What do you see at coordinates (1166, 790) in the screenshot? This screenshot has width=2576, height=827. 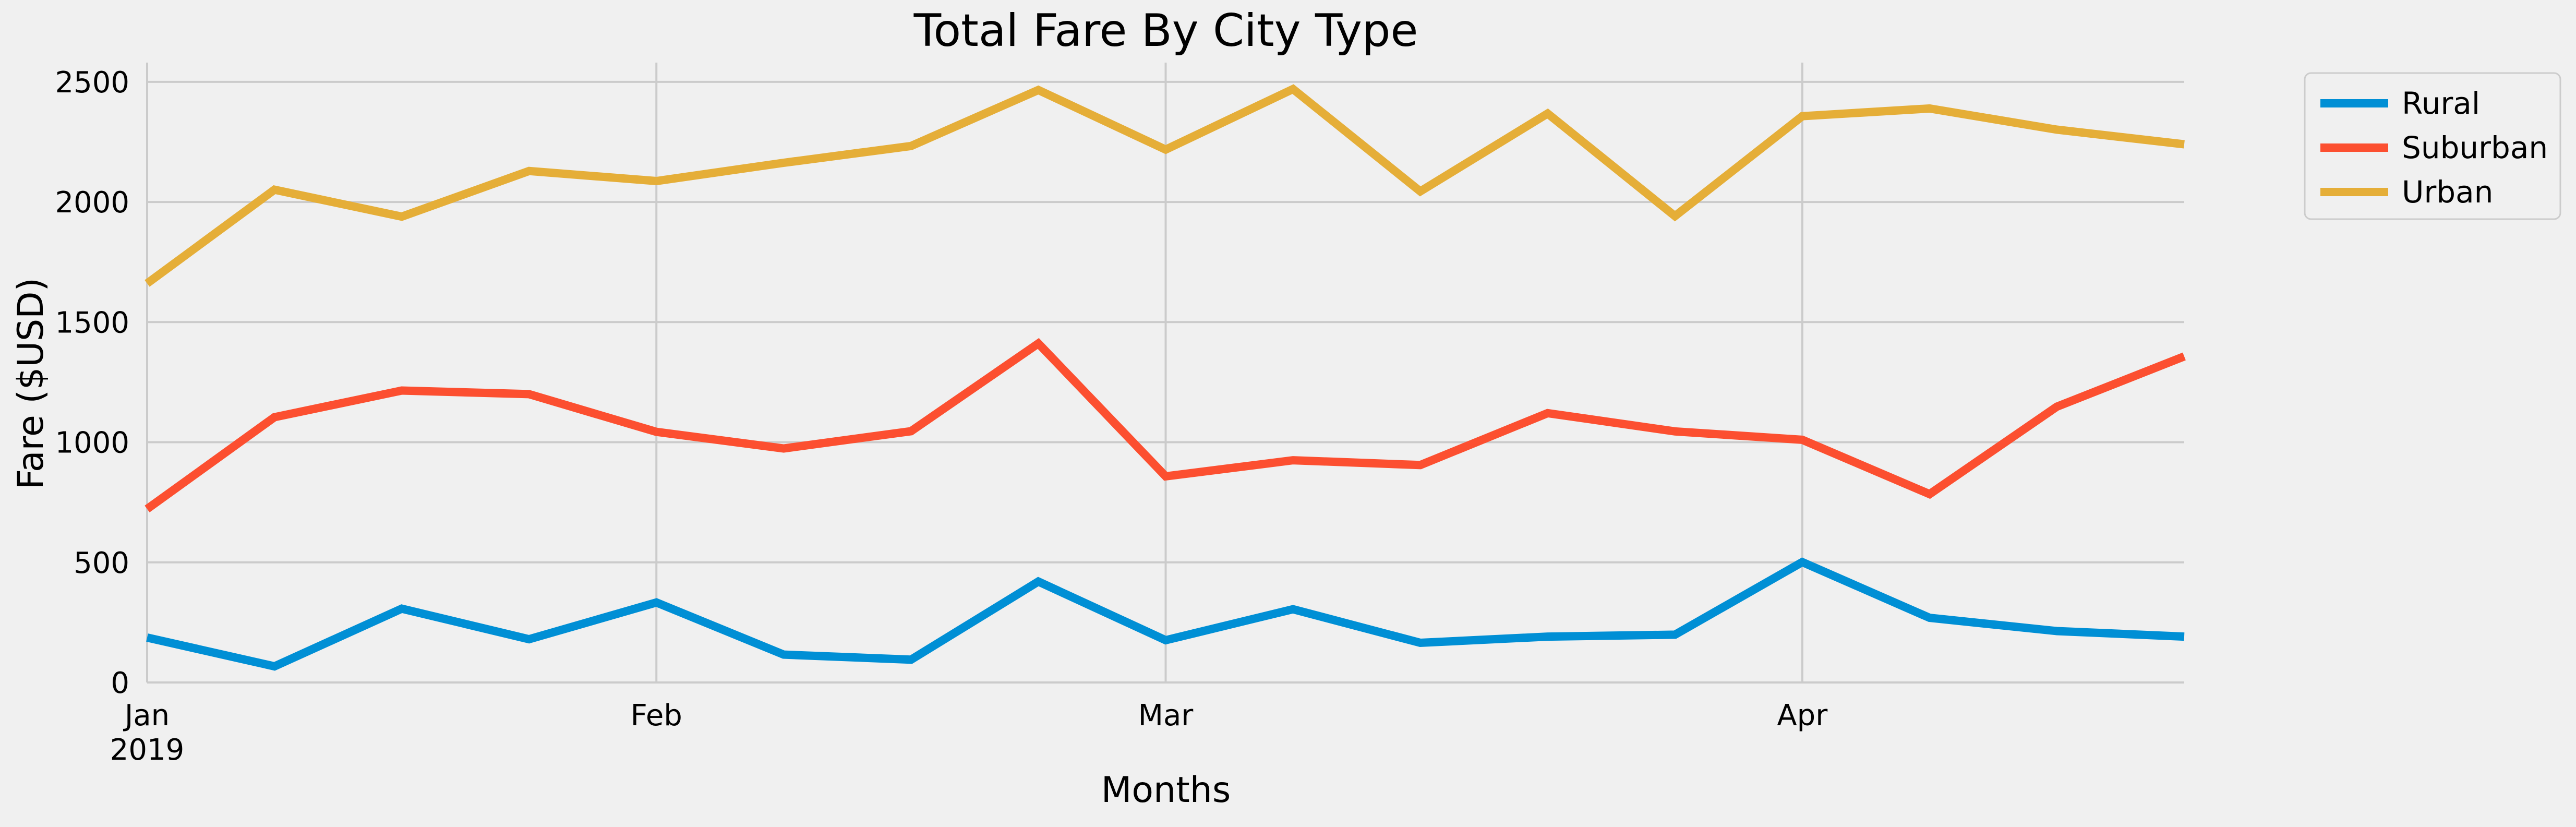 I see `x-axis-title: Months` at bounding box center [1166, 790].